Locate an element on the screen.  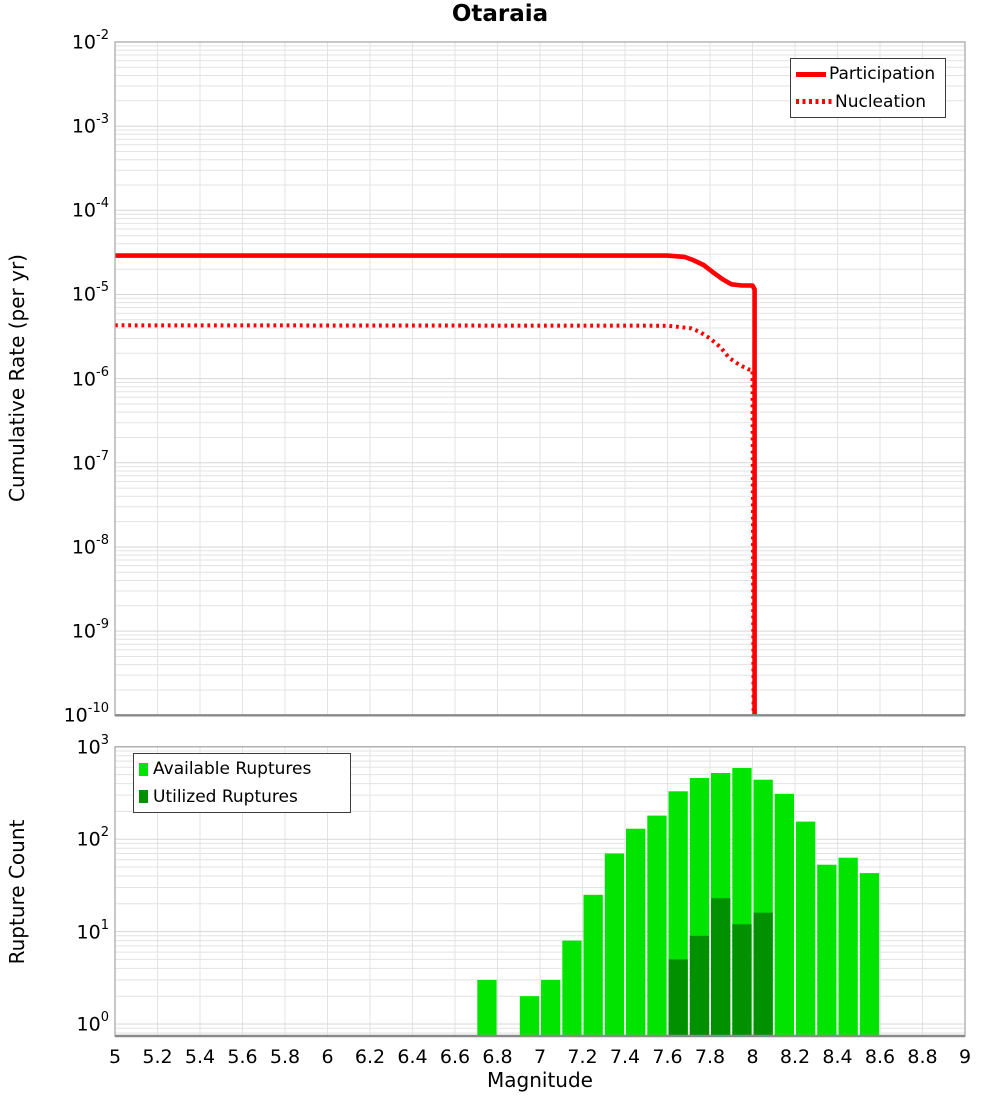
y-tick-label: 10⁻⁴ is located at coordinates (90, 209).